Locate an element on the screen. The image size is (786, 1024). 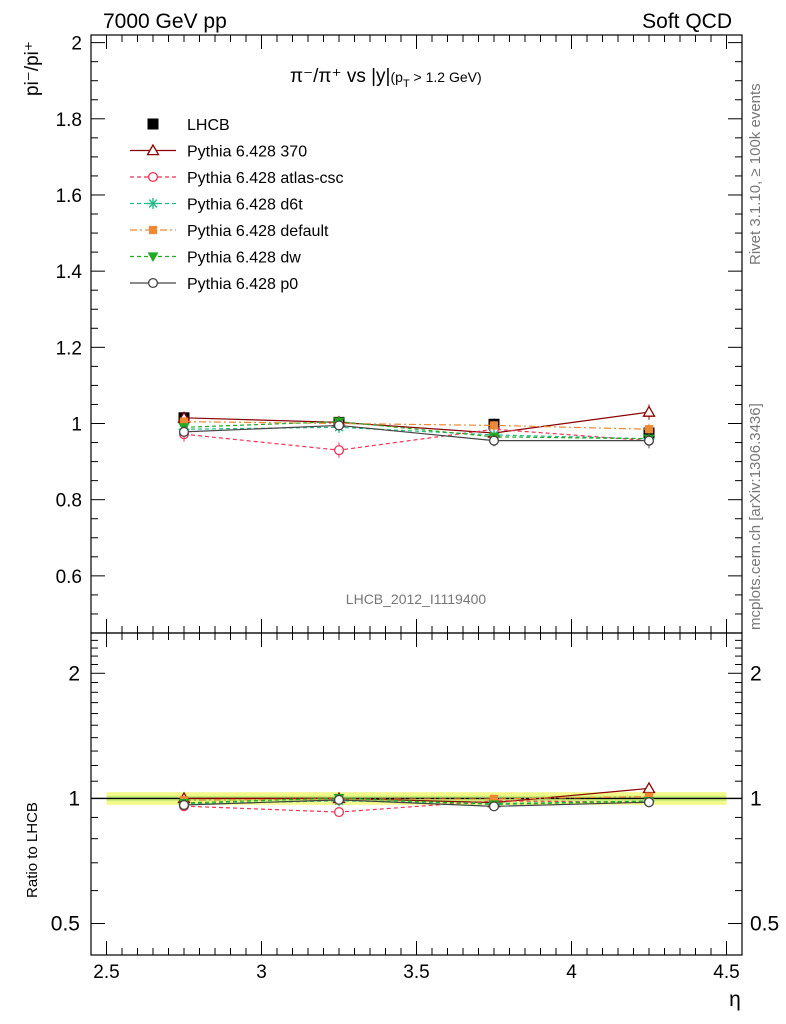
y-tick-label: 0.6 is located at coordinates (69, 577).